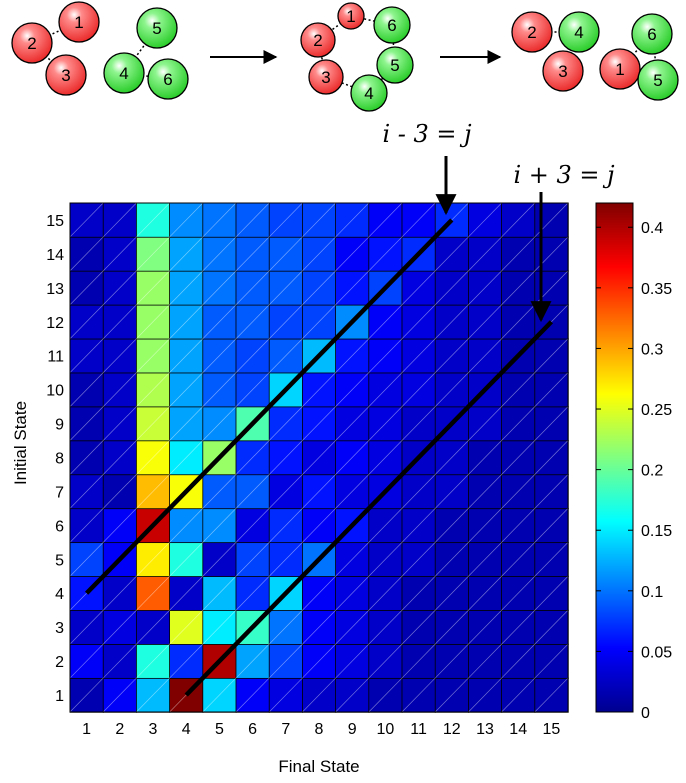  What do you see at coordinates (59, 628) in the screenshot?
I see `y-tick-label: 3` at bounding box center [59, 628].